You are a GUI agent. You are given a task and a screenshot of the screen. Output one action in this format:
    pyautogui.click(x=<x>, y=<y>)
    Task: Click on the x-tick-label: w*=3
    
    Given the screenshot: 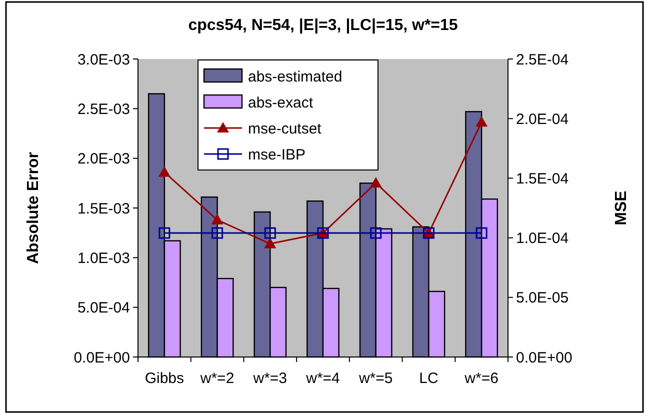 What is the action you would take?
    pyautogui.click(x=270, y=378)
    